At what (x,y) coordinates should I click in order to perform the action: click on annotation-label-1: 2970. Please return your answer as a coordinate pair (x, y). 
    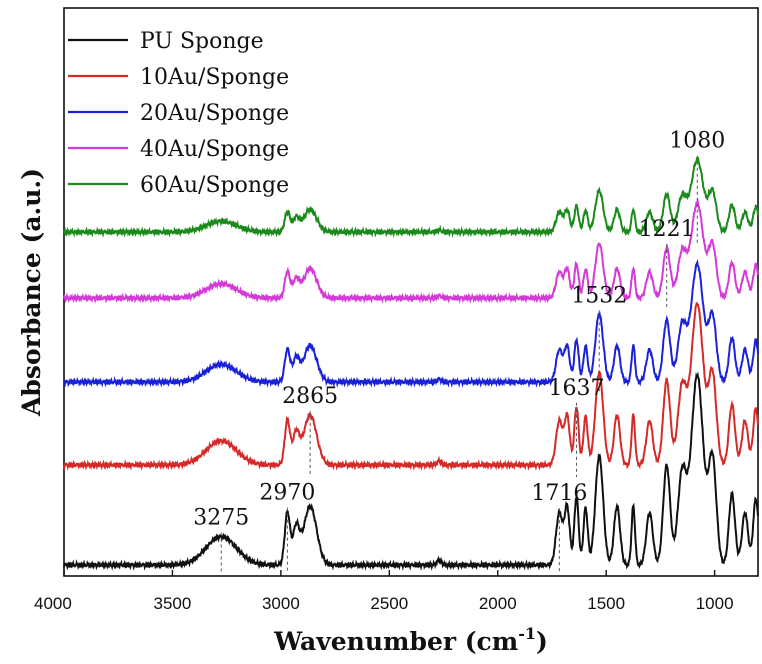
    Looking at the image, I should click on (287, 493).